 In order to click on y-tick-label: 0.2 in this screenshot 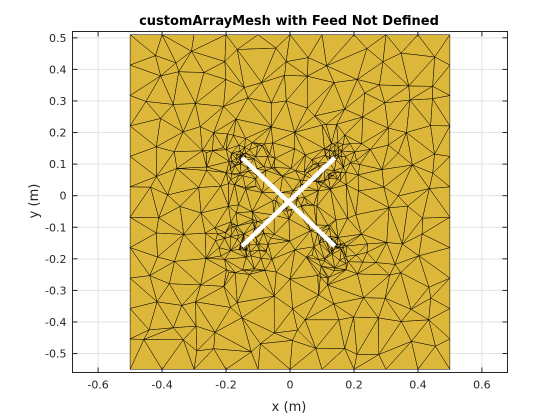, I will do `click(58, 133)`.